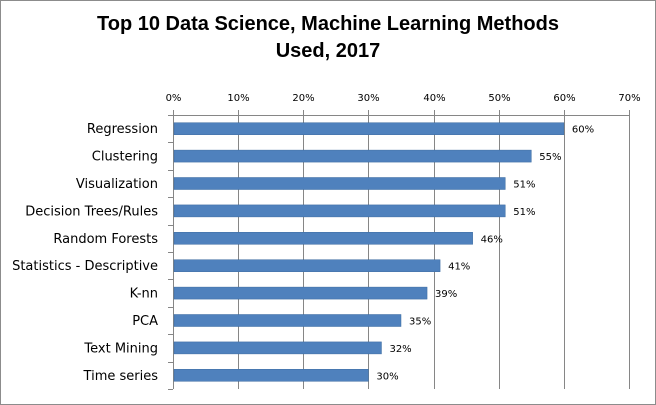  Describe the element at coordinates (303, 98) in the screenshot. I see `x-tick-label: 20%` at that location.